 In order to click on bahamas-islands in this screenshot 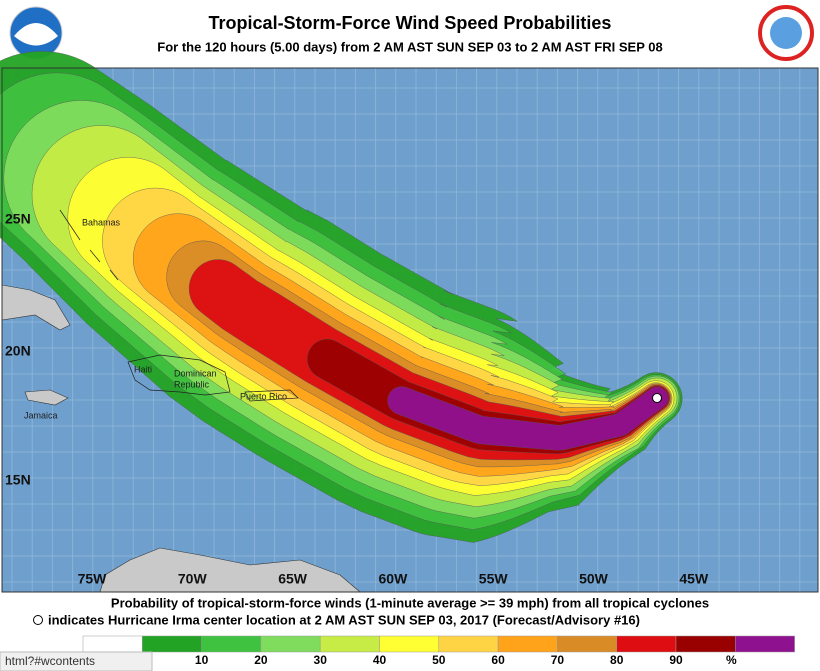, I will do `click(89, 245)`.